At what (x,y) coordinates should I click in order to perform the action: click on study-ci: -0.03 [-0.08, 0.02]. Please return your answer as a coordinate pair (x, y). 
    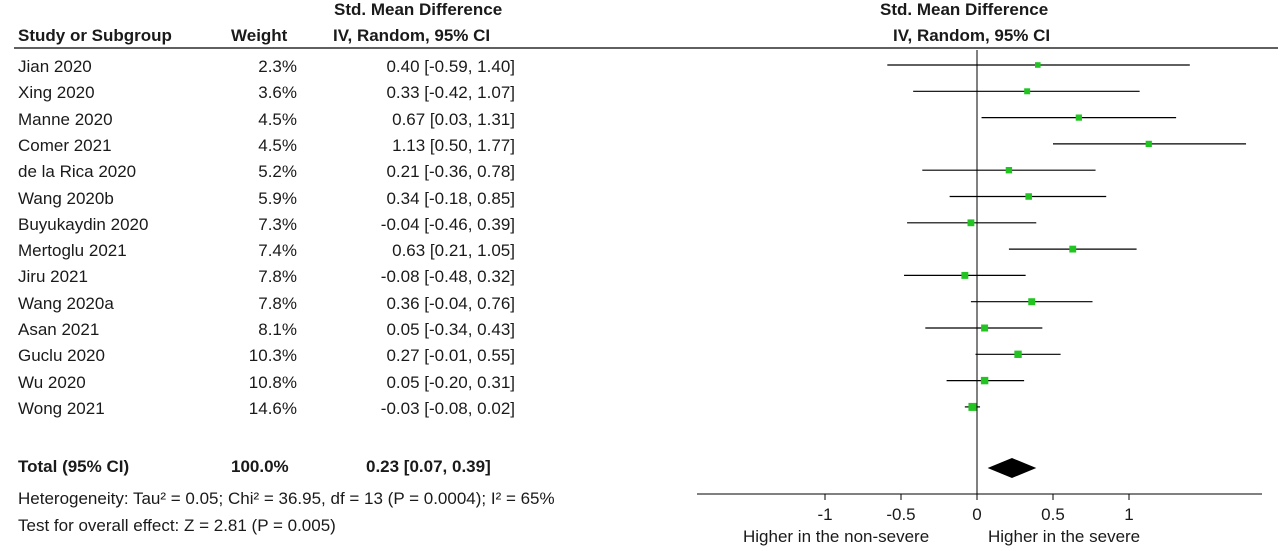
    Looking at the image, I should click on (447, 408).